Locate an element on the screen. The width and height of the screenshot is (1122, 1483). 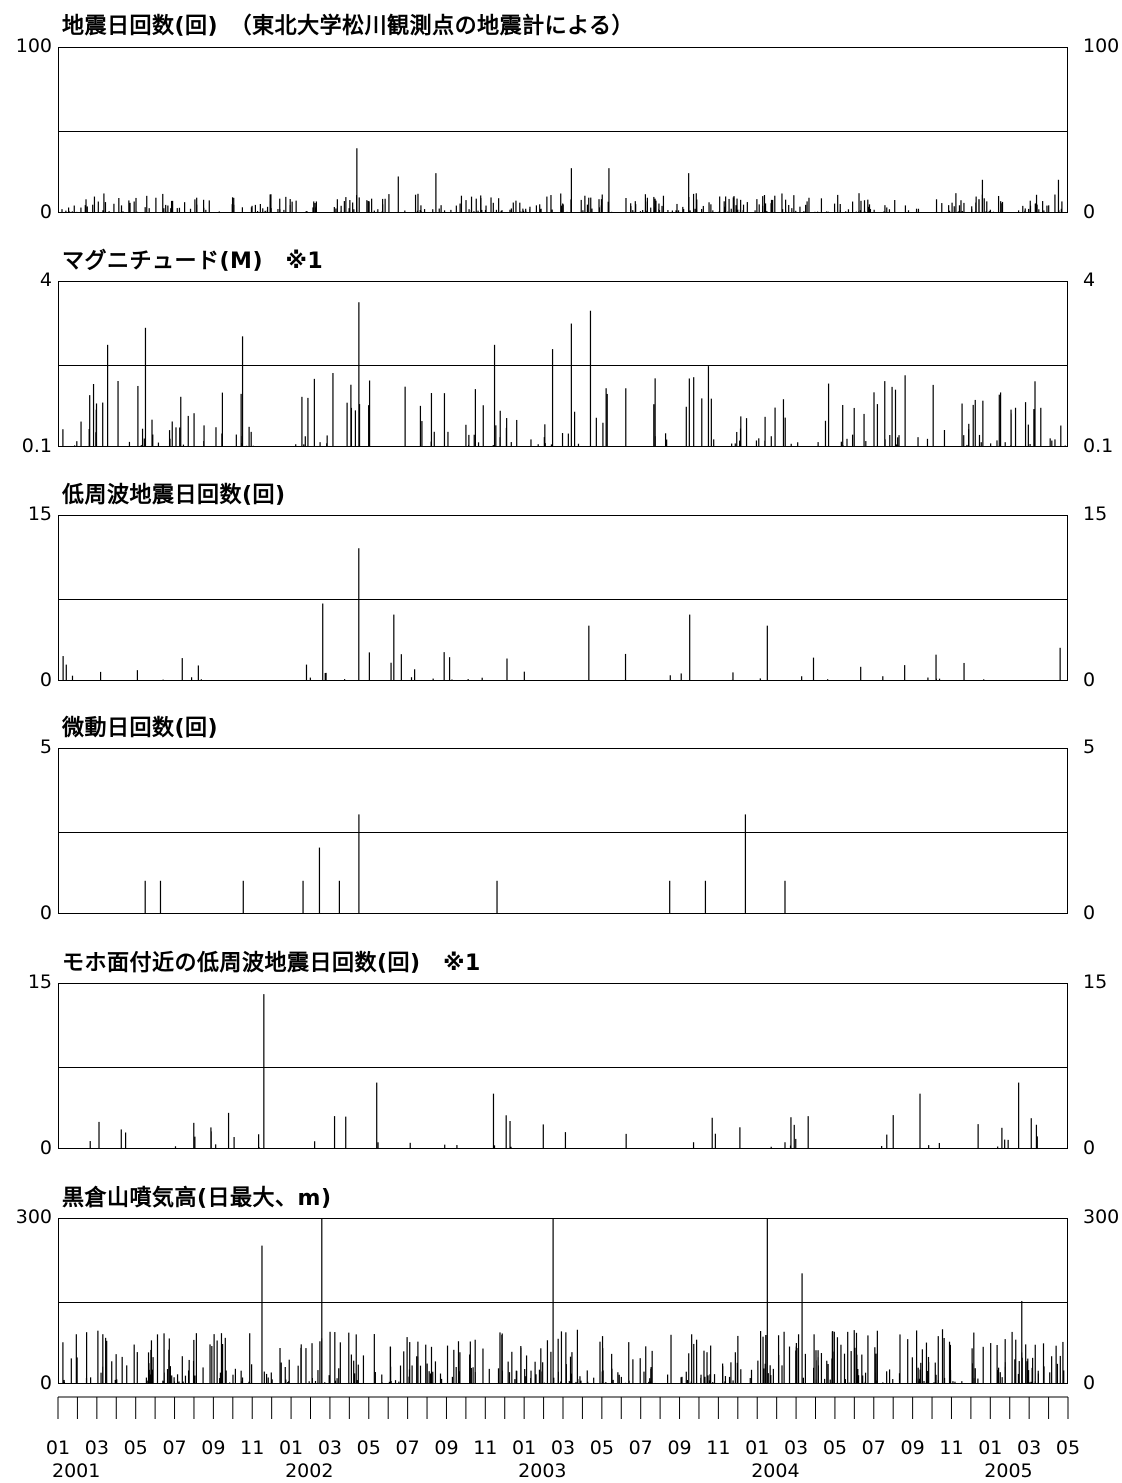
y-tick-label-left: 100 is located at coordinates (33, 46).